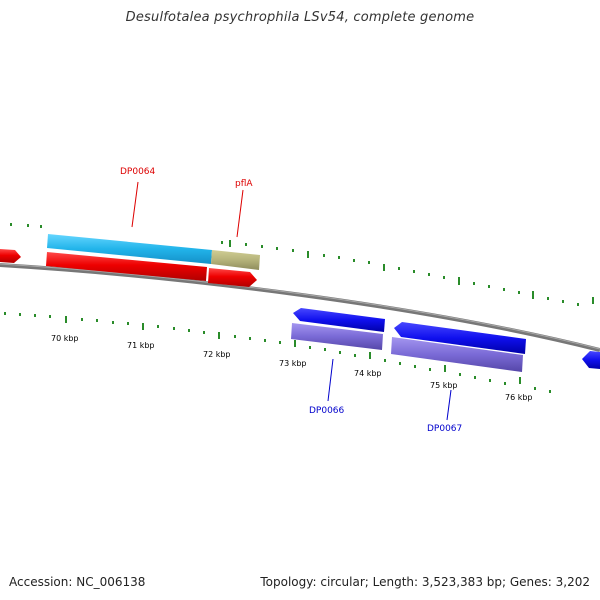 This screenshot has height=600, width=600. Describe the element at coordinates (327, 411) in the screenshot. I see `gene-label-dp0066: DP0066` at that location.